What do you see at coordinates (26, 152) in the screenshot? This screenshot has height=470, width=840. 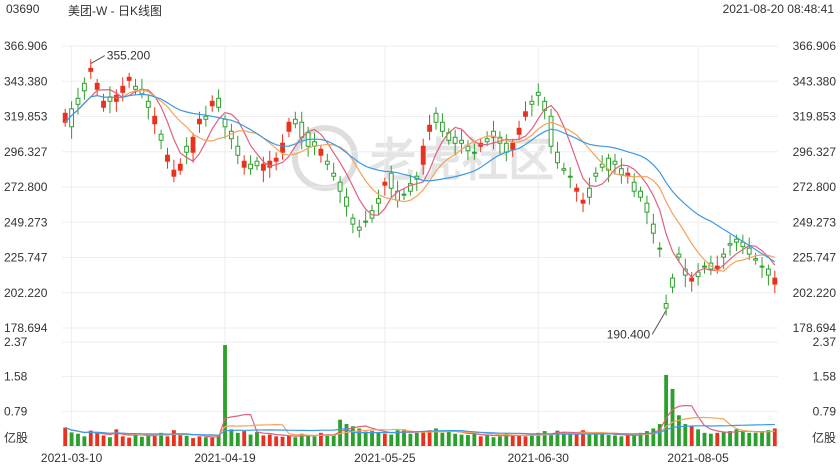 I see `y-tick-label-left: 296.327` at bounding box center [26, 152].